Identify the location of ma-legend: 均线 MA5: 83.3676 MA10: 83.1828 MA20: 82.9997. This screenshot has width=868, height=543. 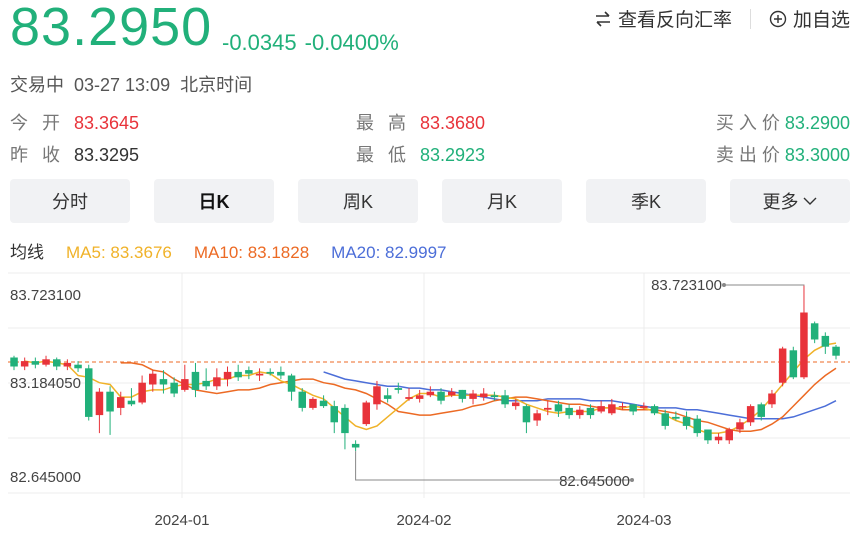
(239, 250).